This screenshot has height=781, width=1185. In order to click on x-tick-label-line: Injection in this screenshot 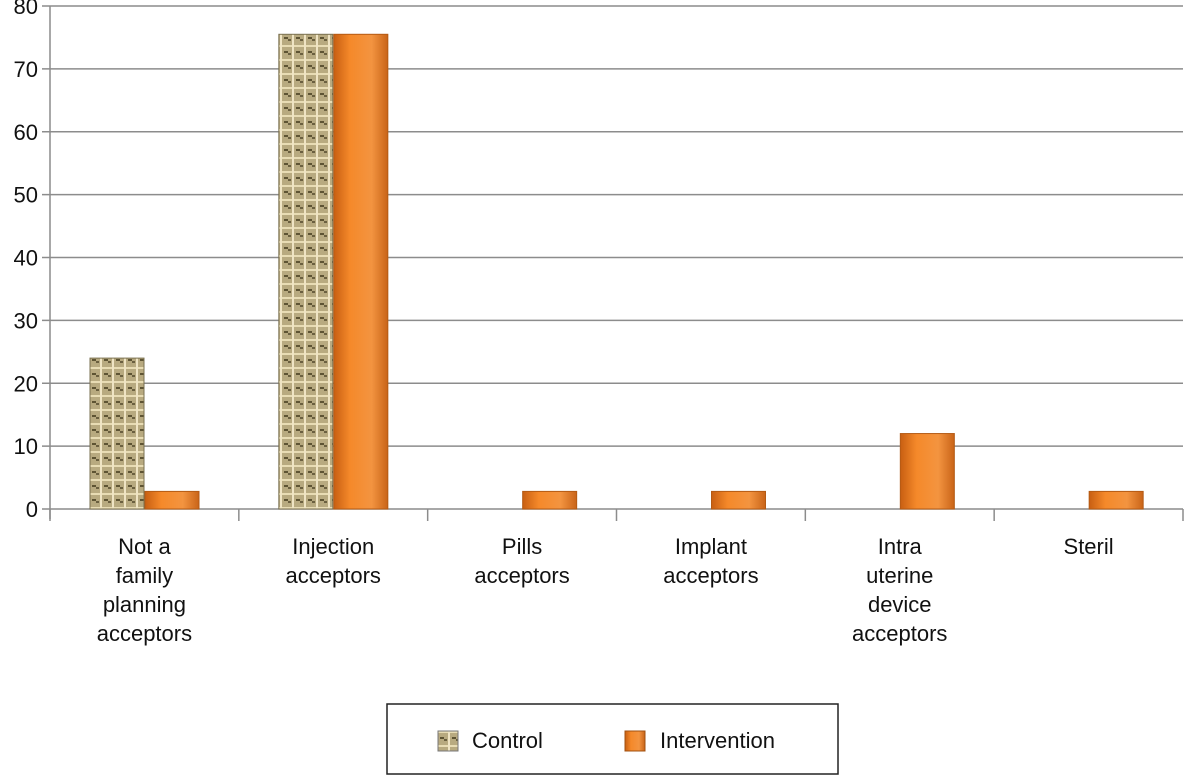, I will do `click(333, 546)`.